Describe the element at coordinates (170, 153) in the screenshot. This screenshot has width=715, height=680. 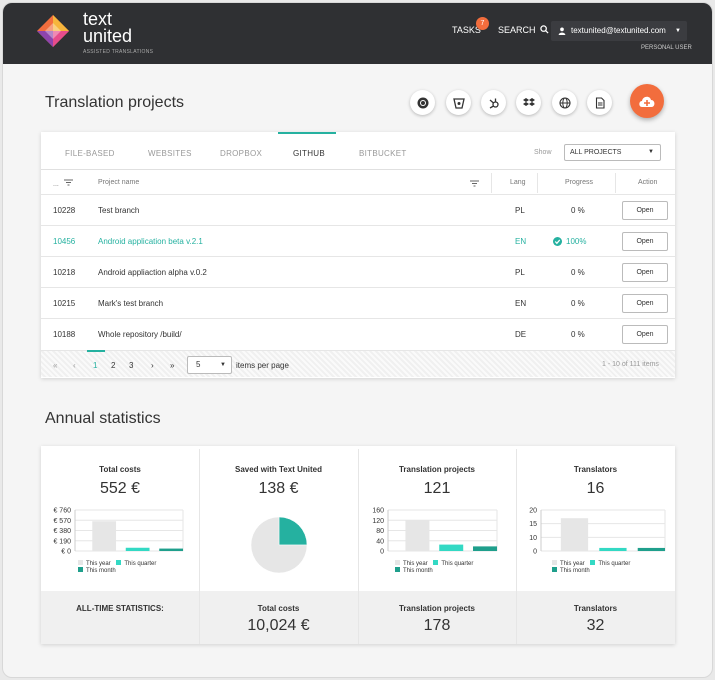
I see `tab-websites: WEBSITES` at that location.